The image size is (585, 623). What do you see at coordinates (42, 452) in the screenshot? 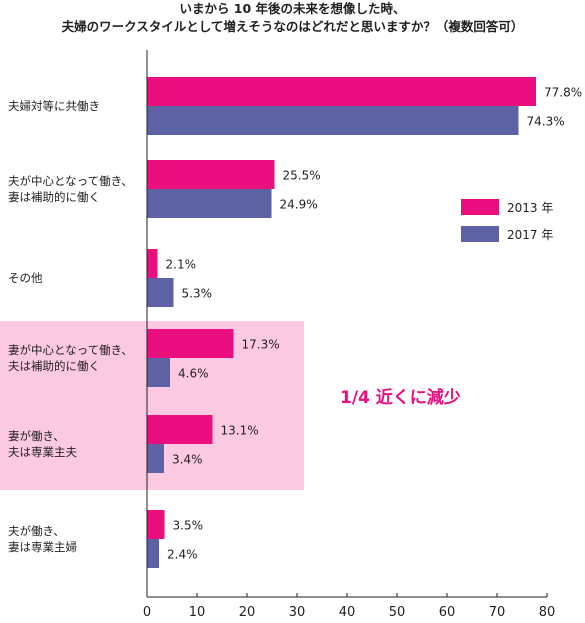
I see `category-label: 夫は専業主夫` at bounding box center [42, 452].